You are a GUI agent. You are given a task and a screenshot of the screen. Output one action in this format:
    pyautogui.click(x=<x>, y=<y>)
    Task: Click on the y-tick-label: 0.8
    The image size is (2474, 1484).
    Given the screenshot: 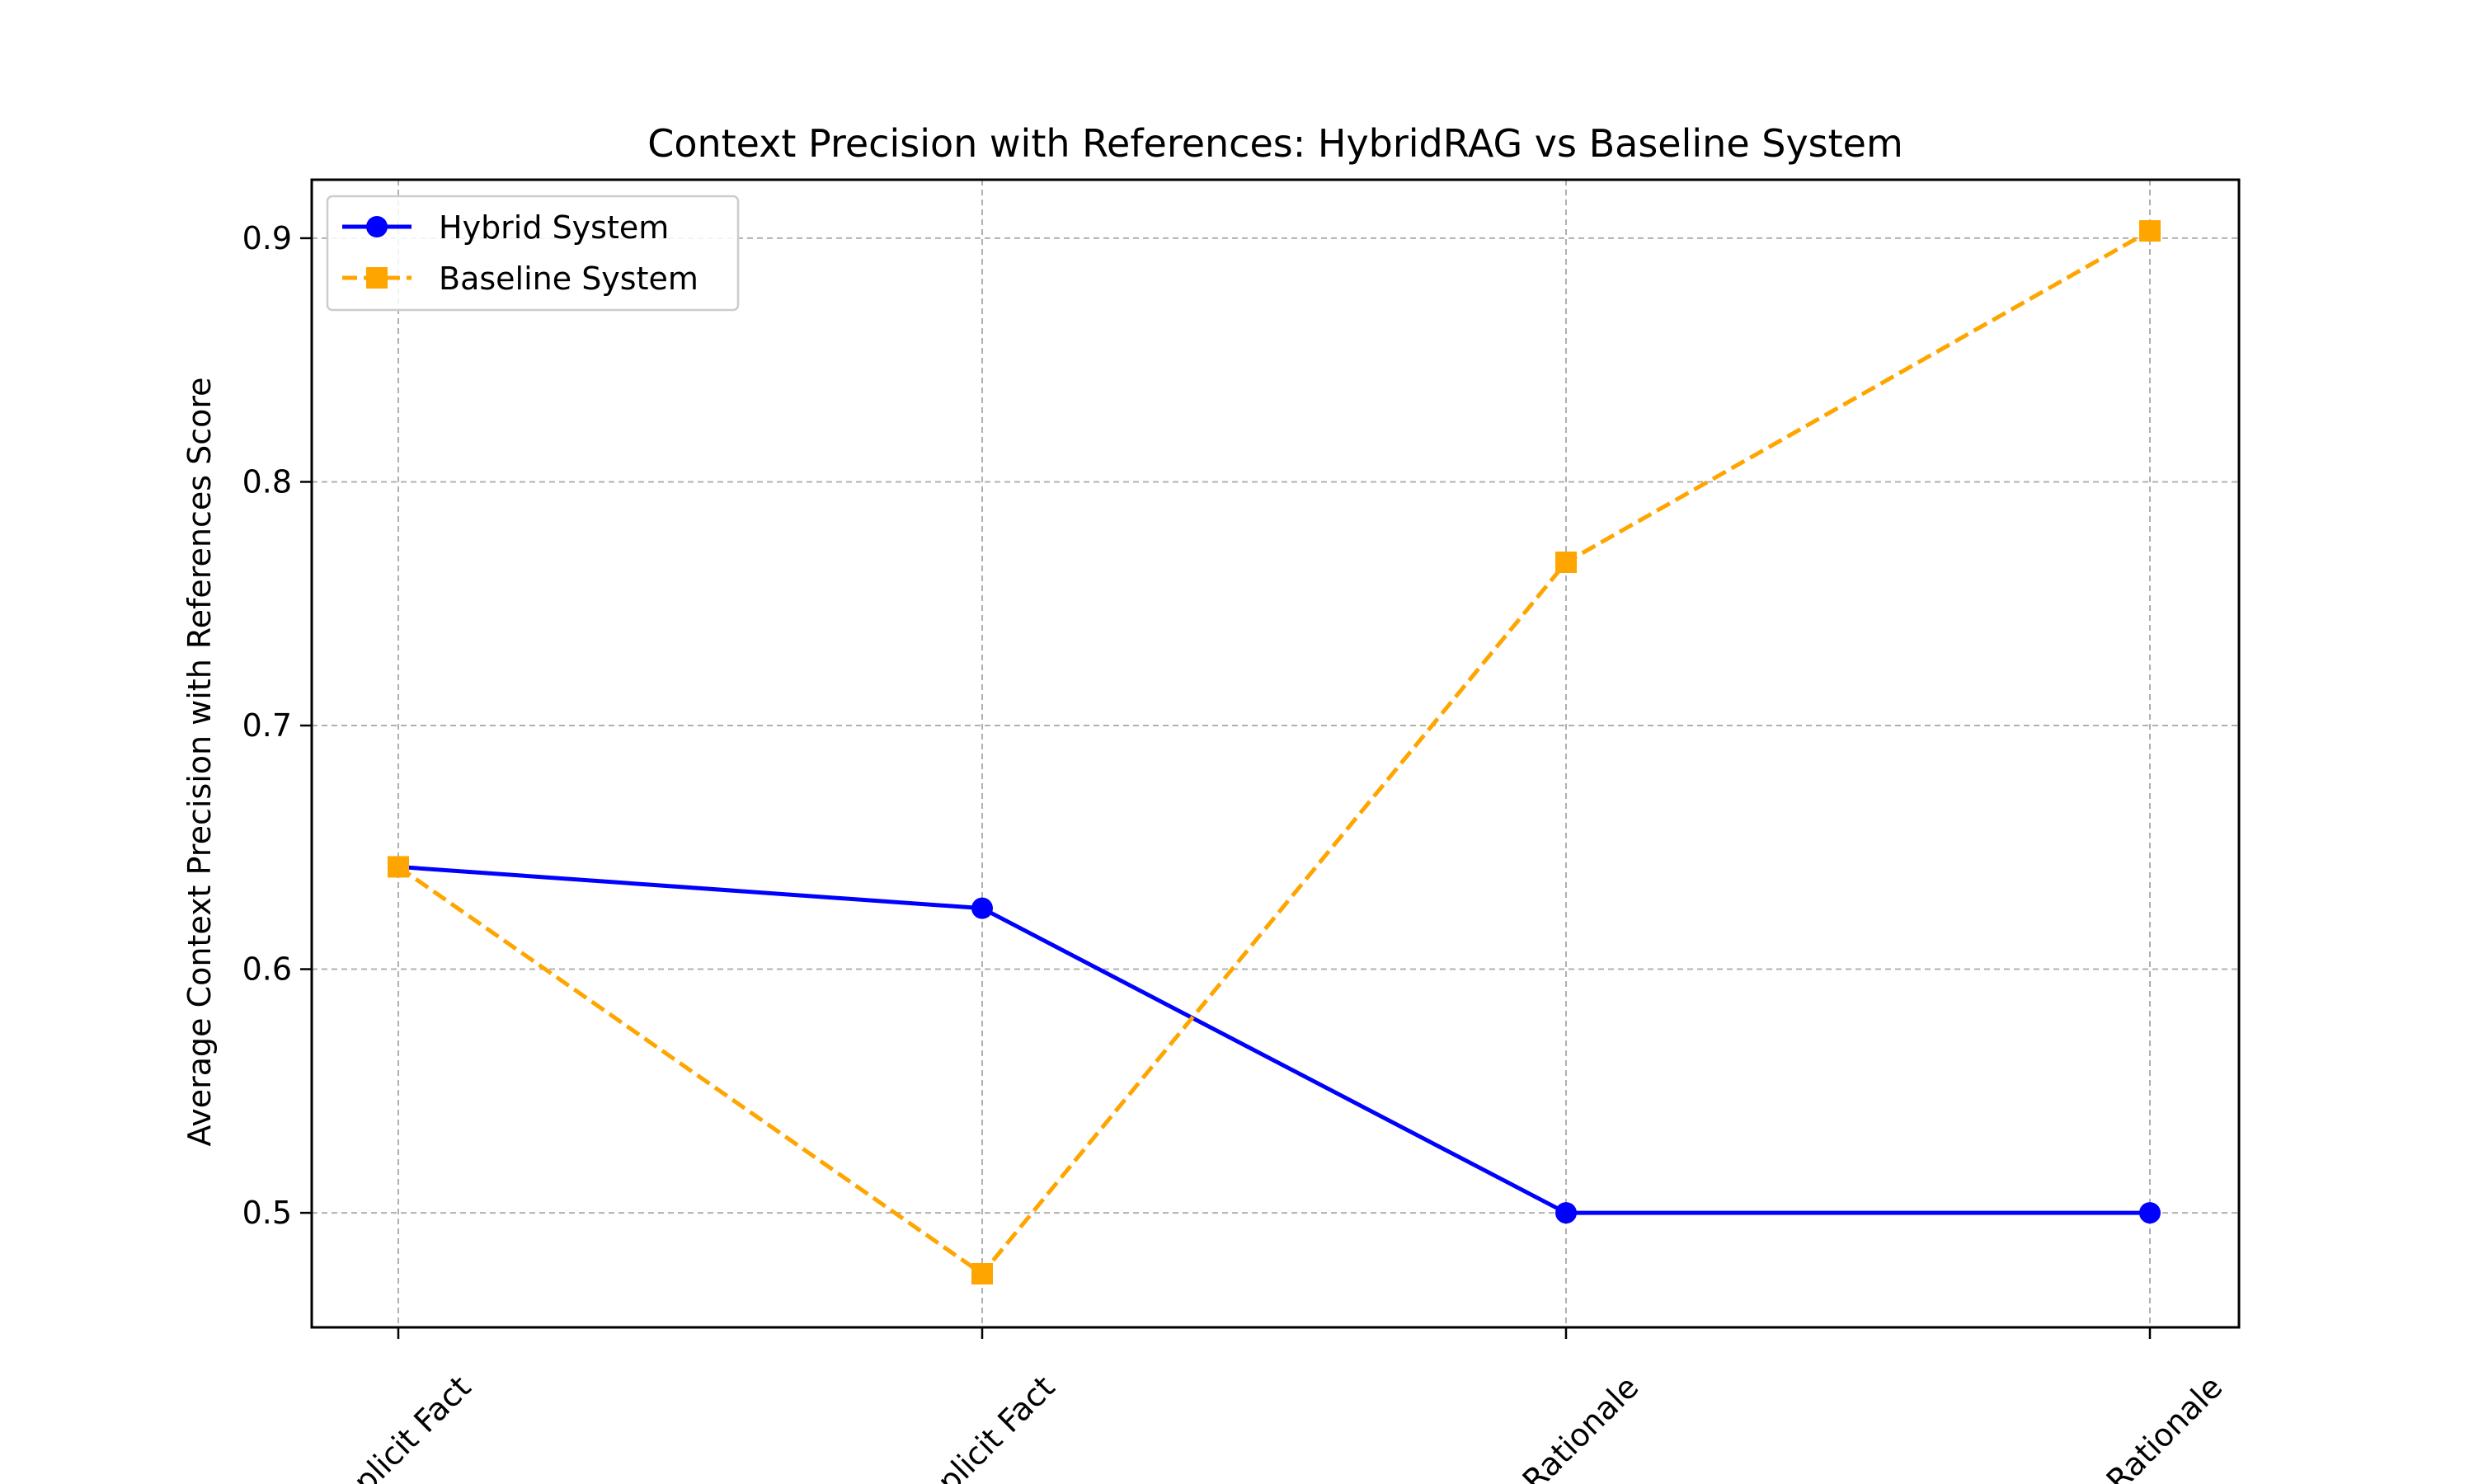 What is the action you would take?
    pyautogui.click(x=267, y=481)
    